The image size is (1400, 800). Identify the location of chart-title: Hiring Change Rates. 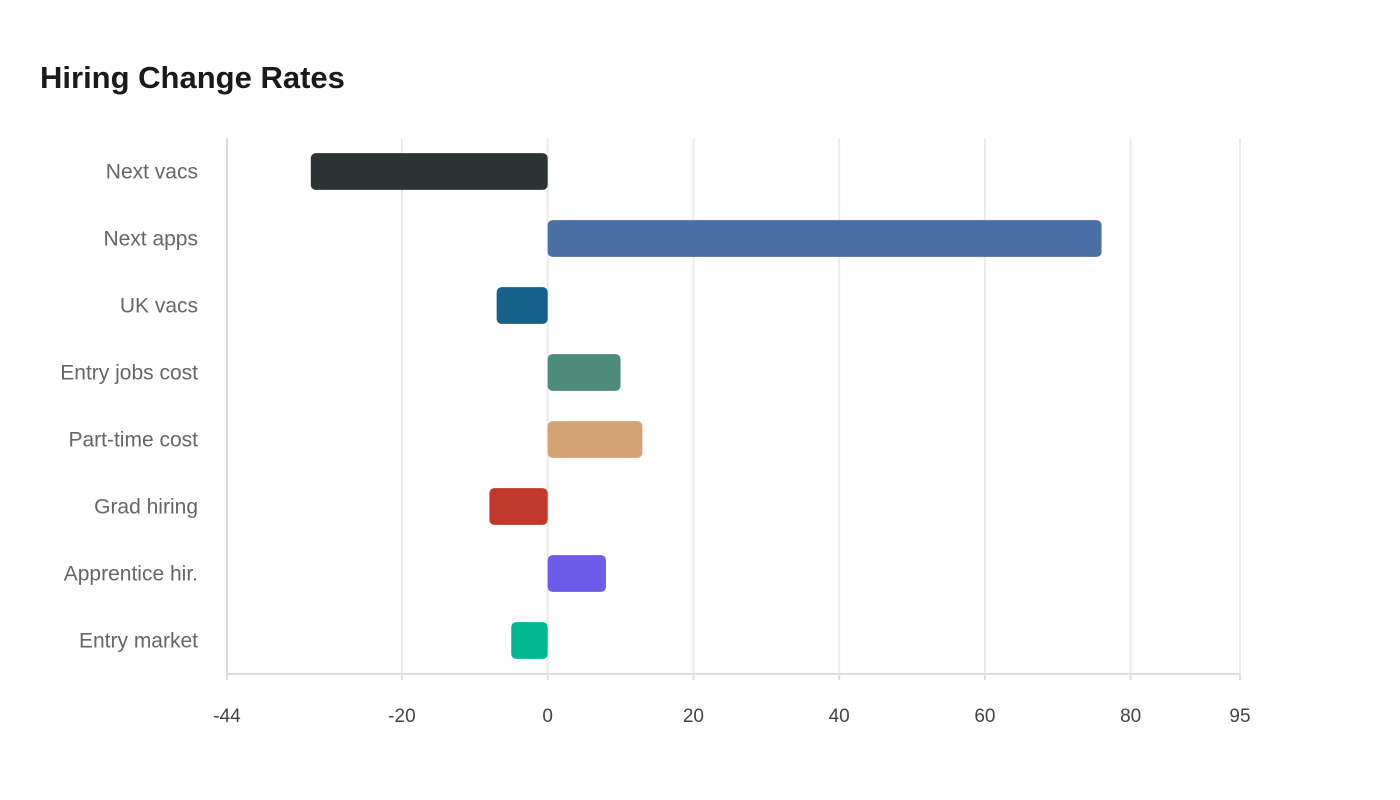
(192, 77).